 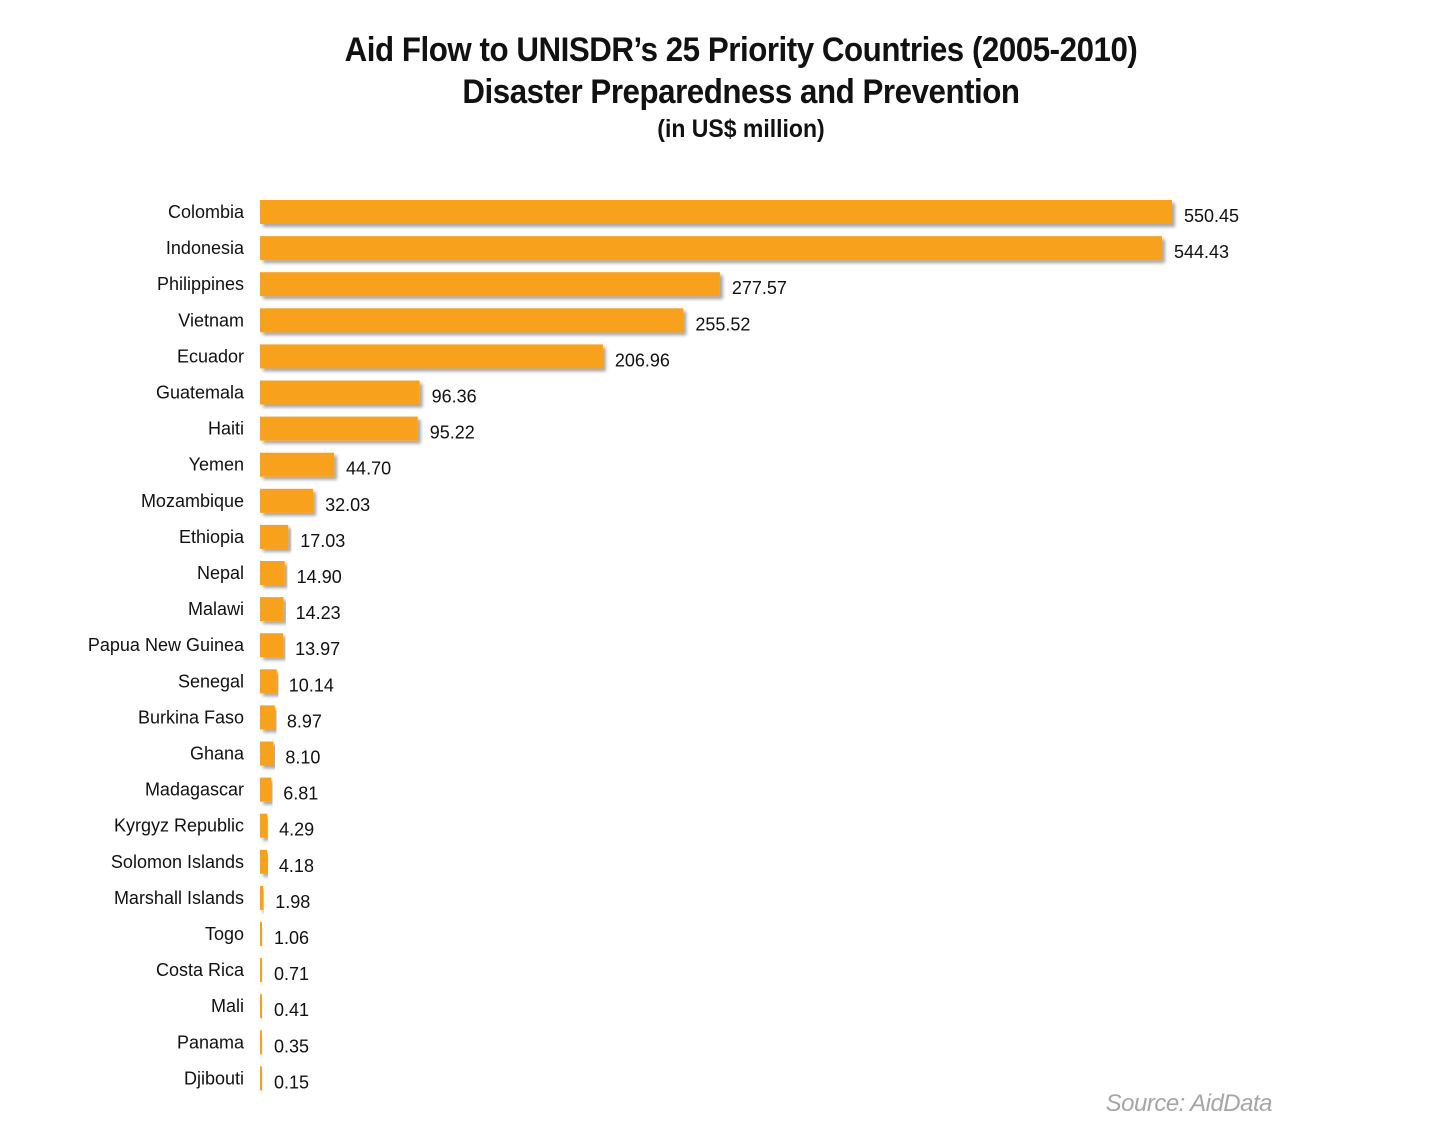 I want to click on bar-ghana, so click(x=267, y=753).